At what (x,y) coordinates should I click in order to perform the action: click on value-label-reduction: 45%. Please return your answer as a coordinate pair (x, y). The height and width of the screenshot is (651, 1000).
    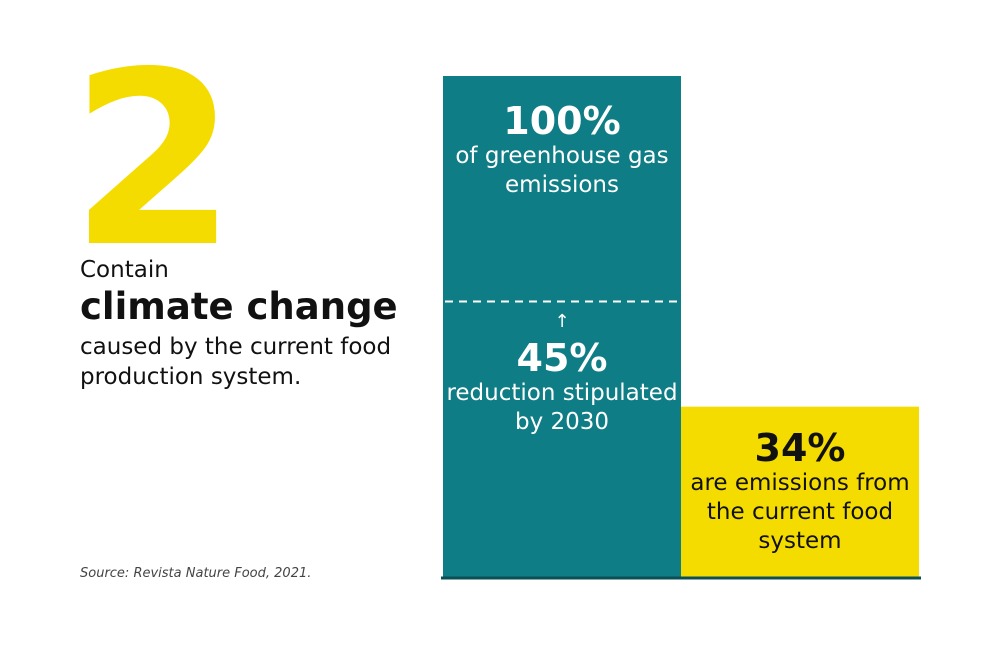
    Looking at the image, I should click on (562, 358).